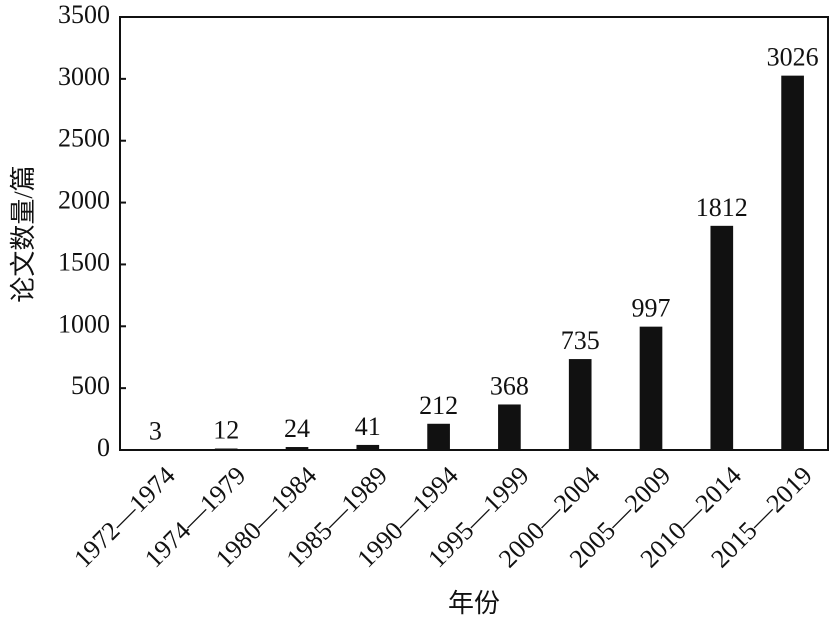 The height and width of the screenshot is (630, 840). What do you see at coordinates (793, 57) in the screenshot?
I see `data-label: 3026` at bounding box center [793, 57].